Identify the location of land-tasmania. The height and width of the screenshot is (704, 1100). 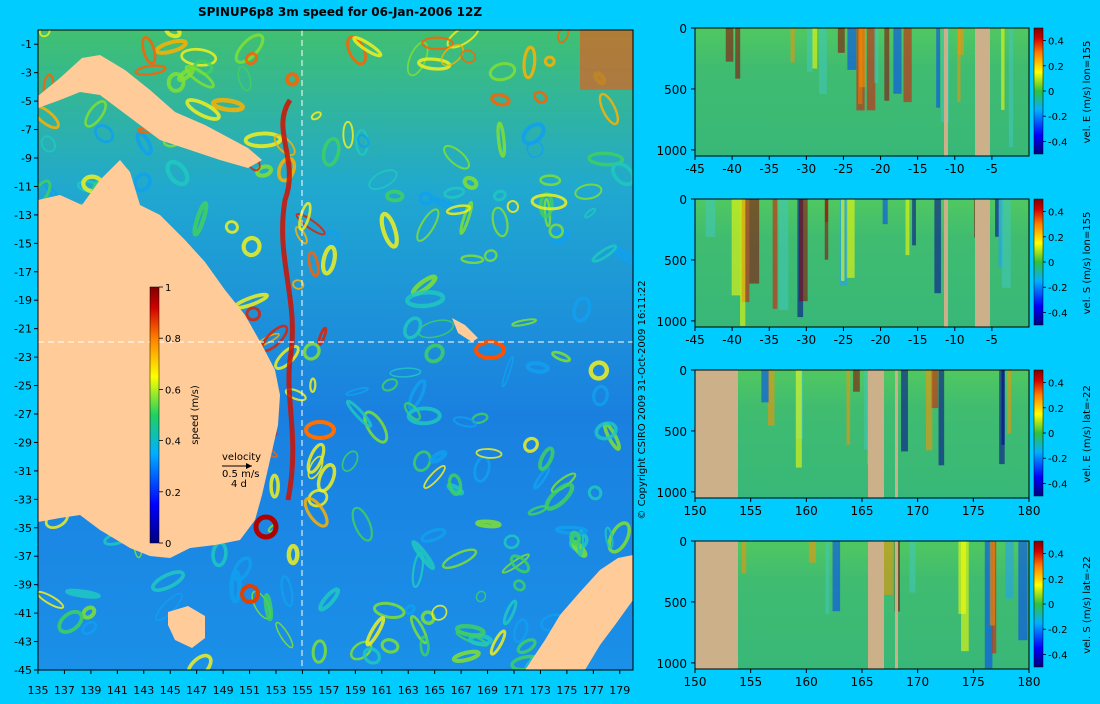
(186, 627).